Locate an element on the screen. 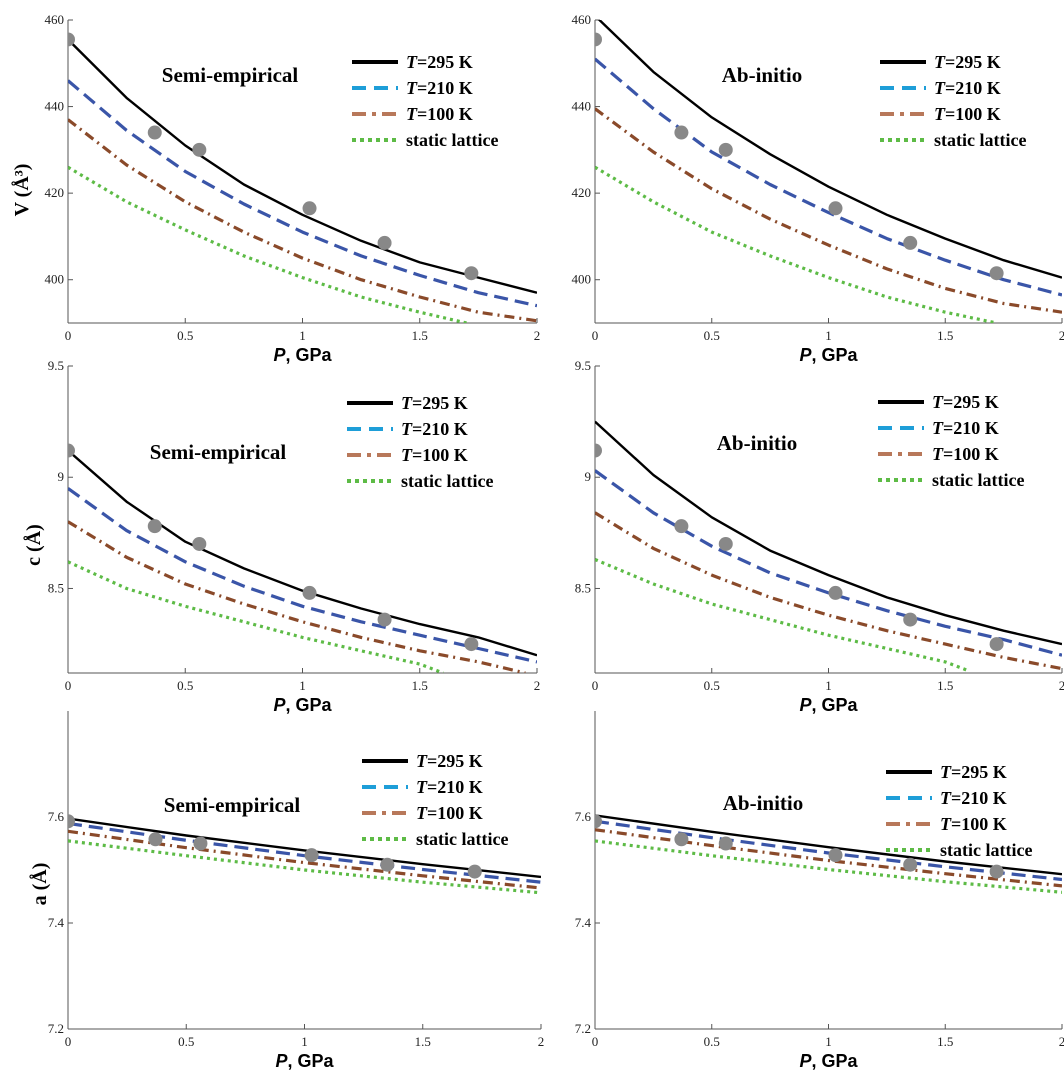 The image size is (1064, 1080). y-tick-label: 7.4 is located at coordinates (56, 922).